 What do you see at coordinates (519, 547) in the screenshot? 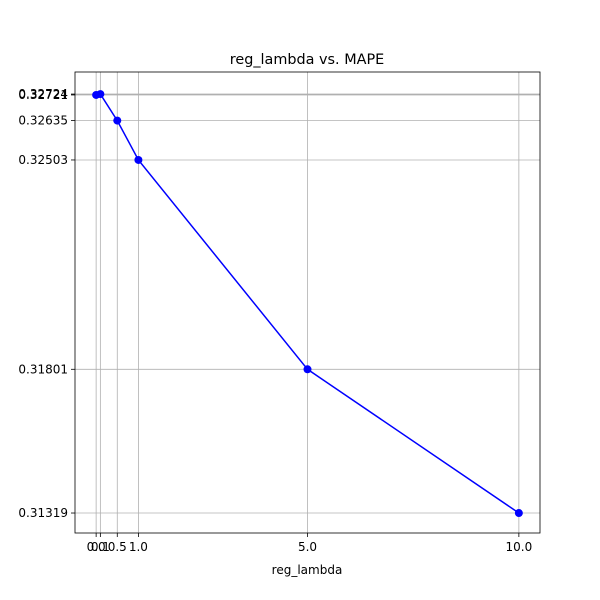
I see `x-tick-label: 10.0` at bounding box center [519, 547].